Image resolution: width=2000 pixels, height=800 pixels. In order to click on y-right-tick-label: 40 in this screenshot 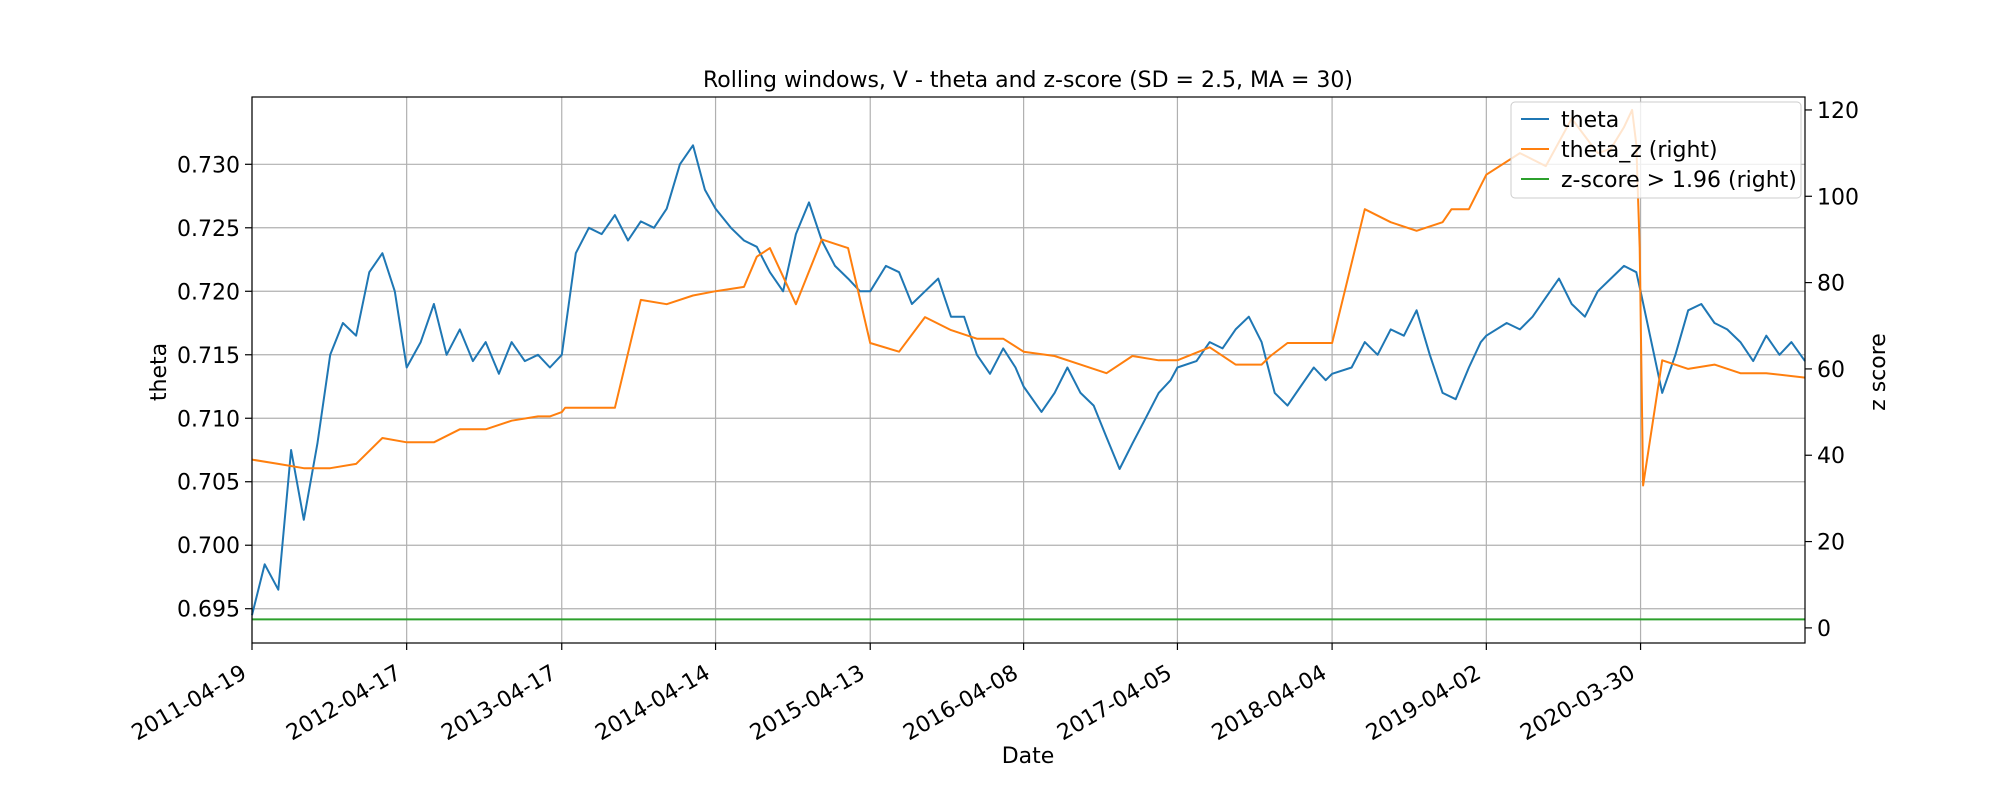, I will do `click(1831, 456)`.